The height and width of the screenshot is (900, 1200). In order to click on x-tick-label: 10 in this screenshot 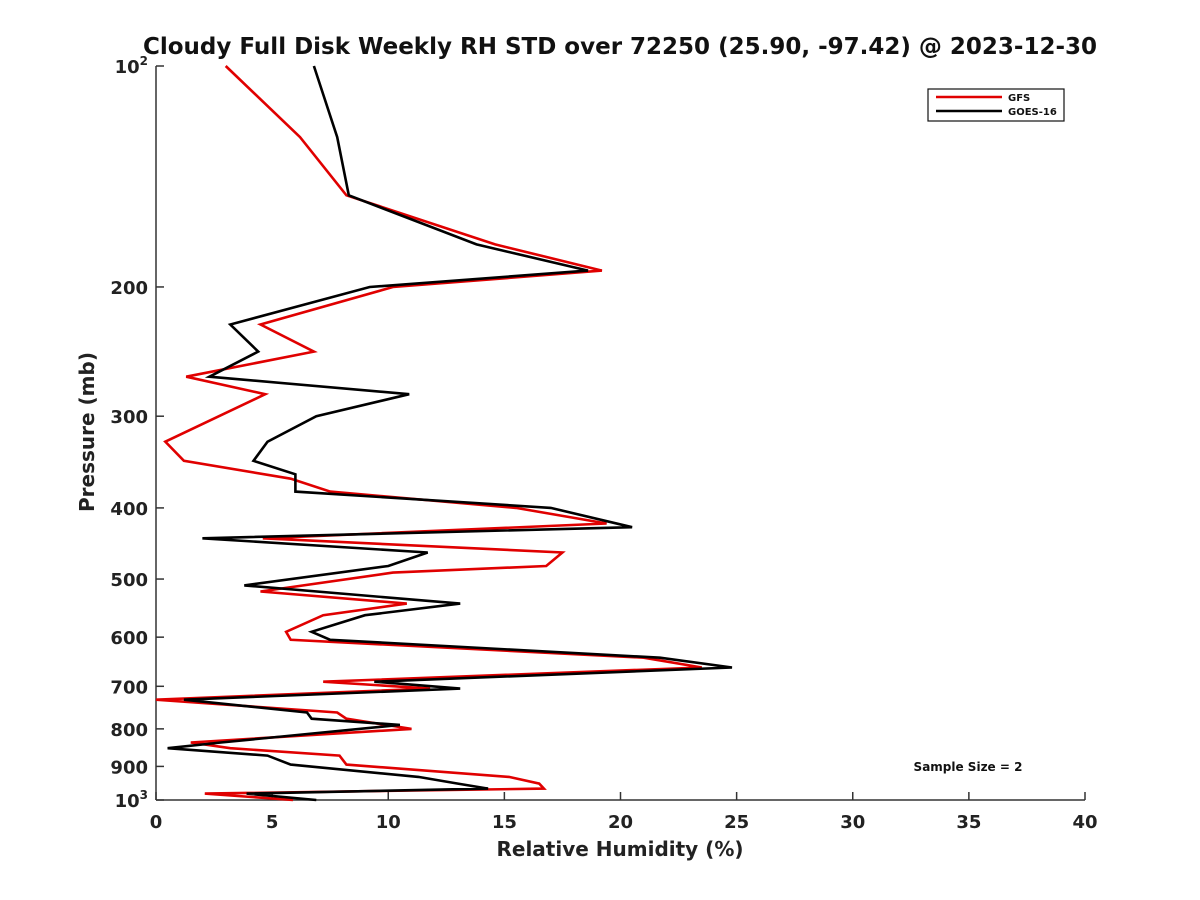, I will do `click(388, 822)`.